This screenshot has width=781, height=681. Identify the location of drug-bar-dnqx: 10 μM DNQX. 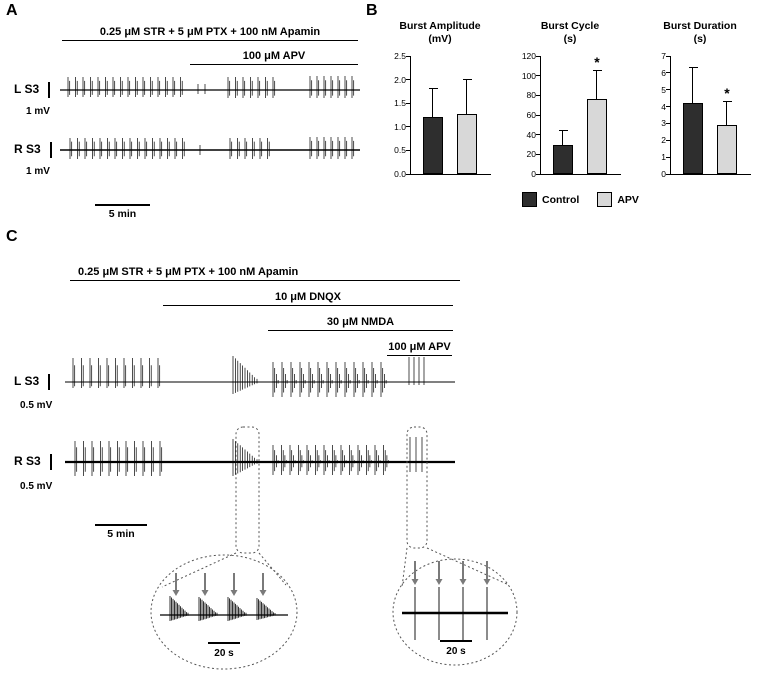
(308, 298).